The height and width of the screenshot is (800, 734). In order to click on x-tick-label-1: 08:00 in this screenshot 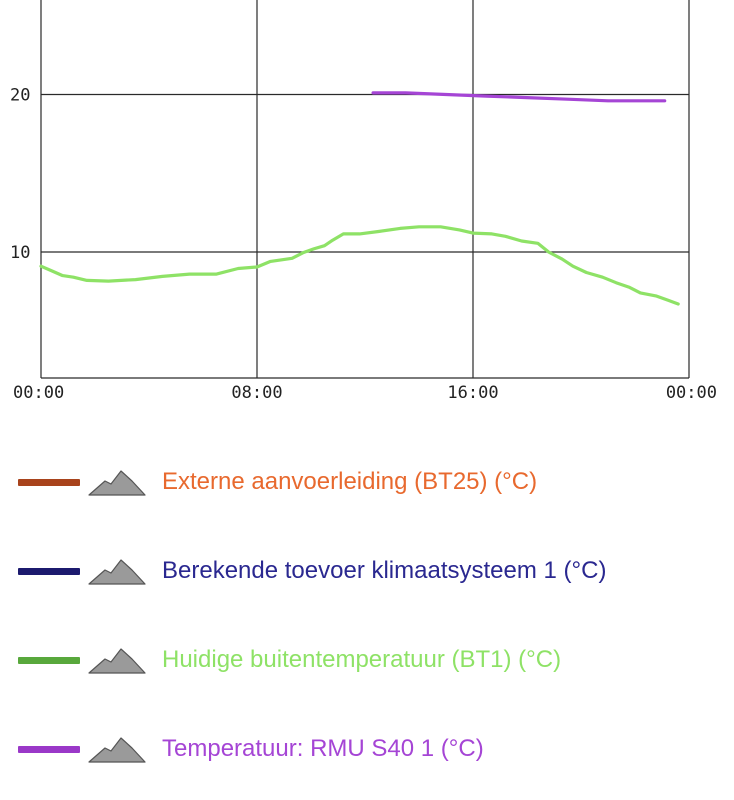, I will do `click(256, 393)`.